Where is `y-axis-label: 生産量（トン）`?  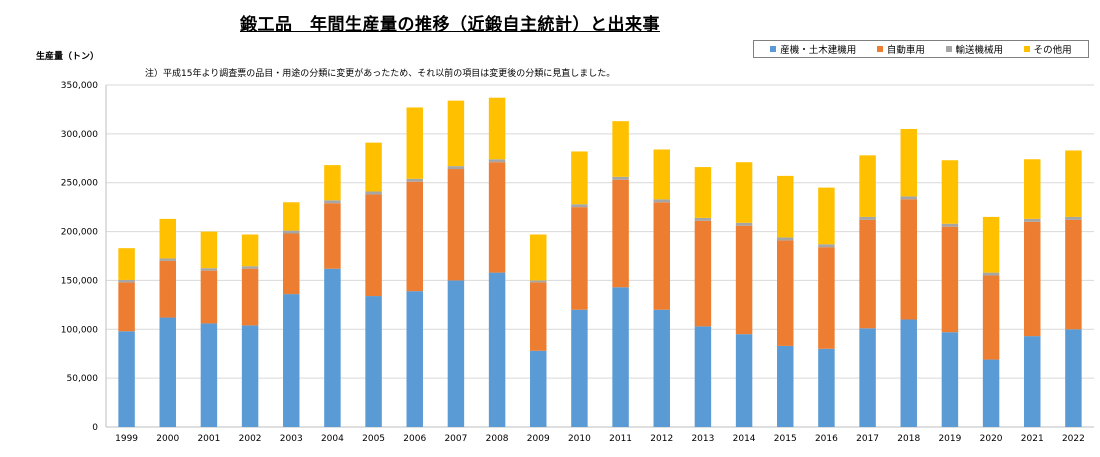 y-axis-label: 生産量（トン） is located at coordinates (68, 57).